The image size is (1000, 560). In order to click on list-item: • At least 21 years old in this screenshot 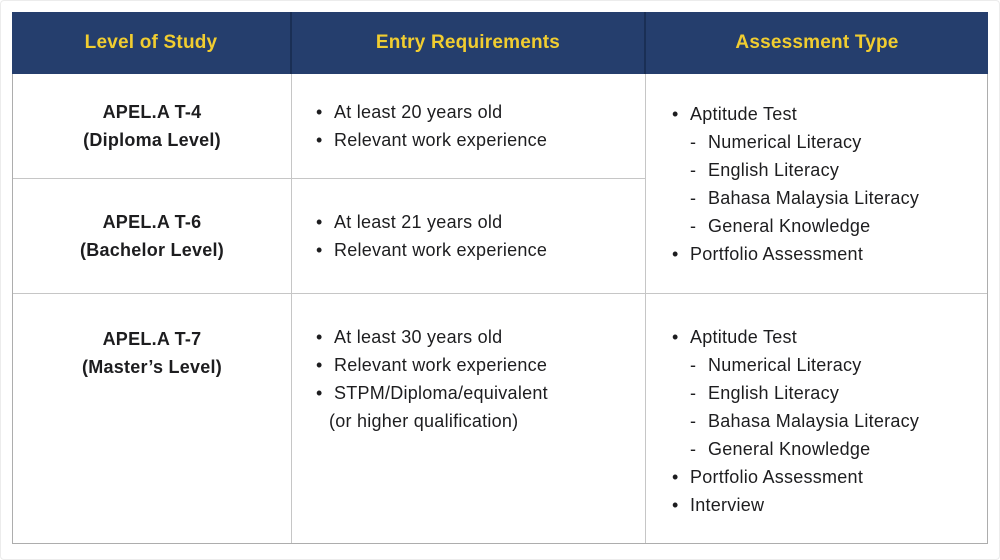, I will do `click(476, 222)`.